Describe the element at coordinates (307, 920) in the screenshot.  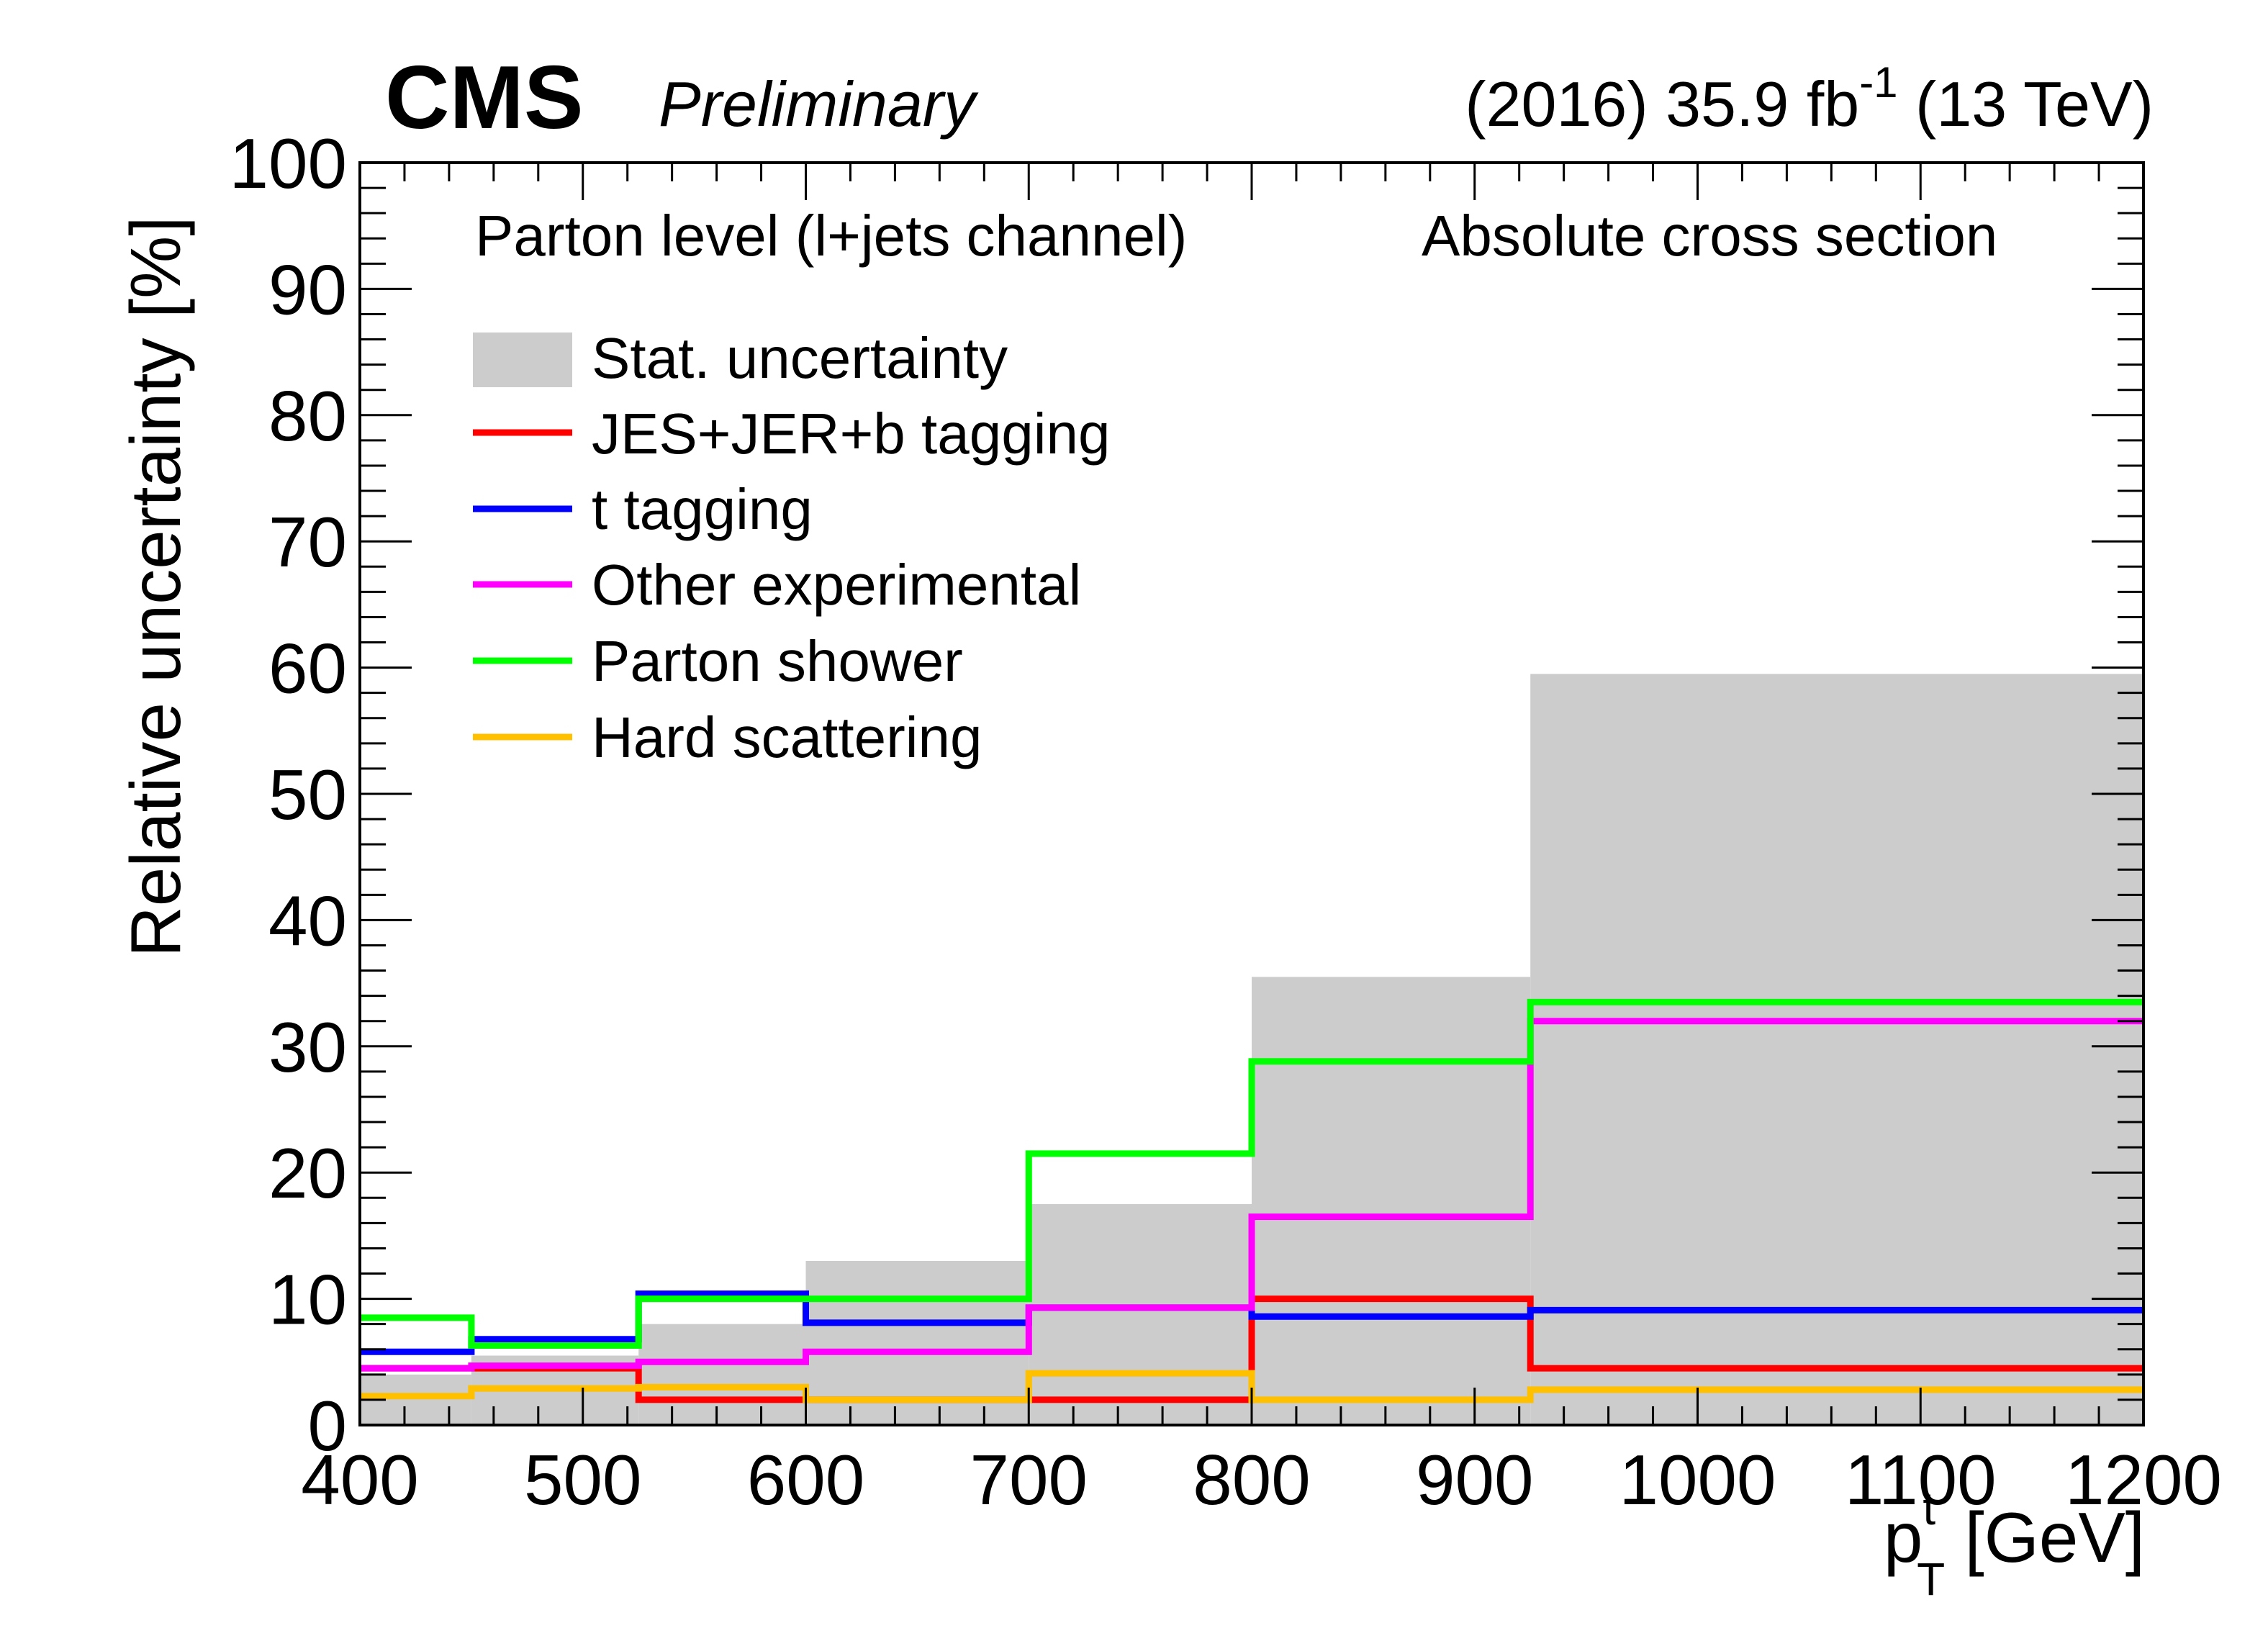
I see `y-tick-label: 40` at that location.